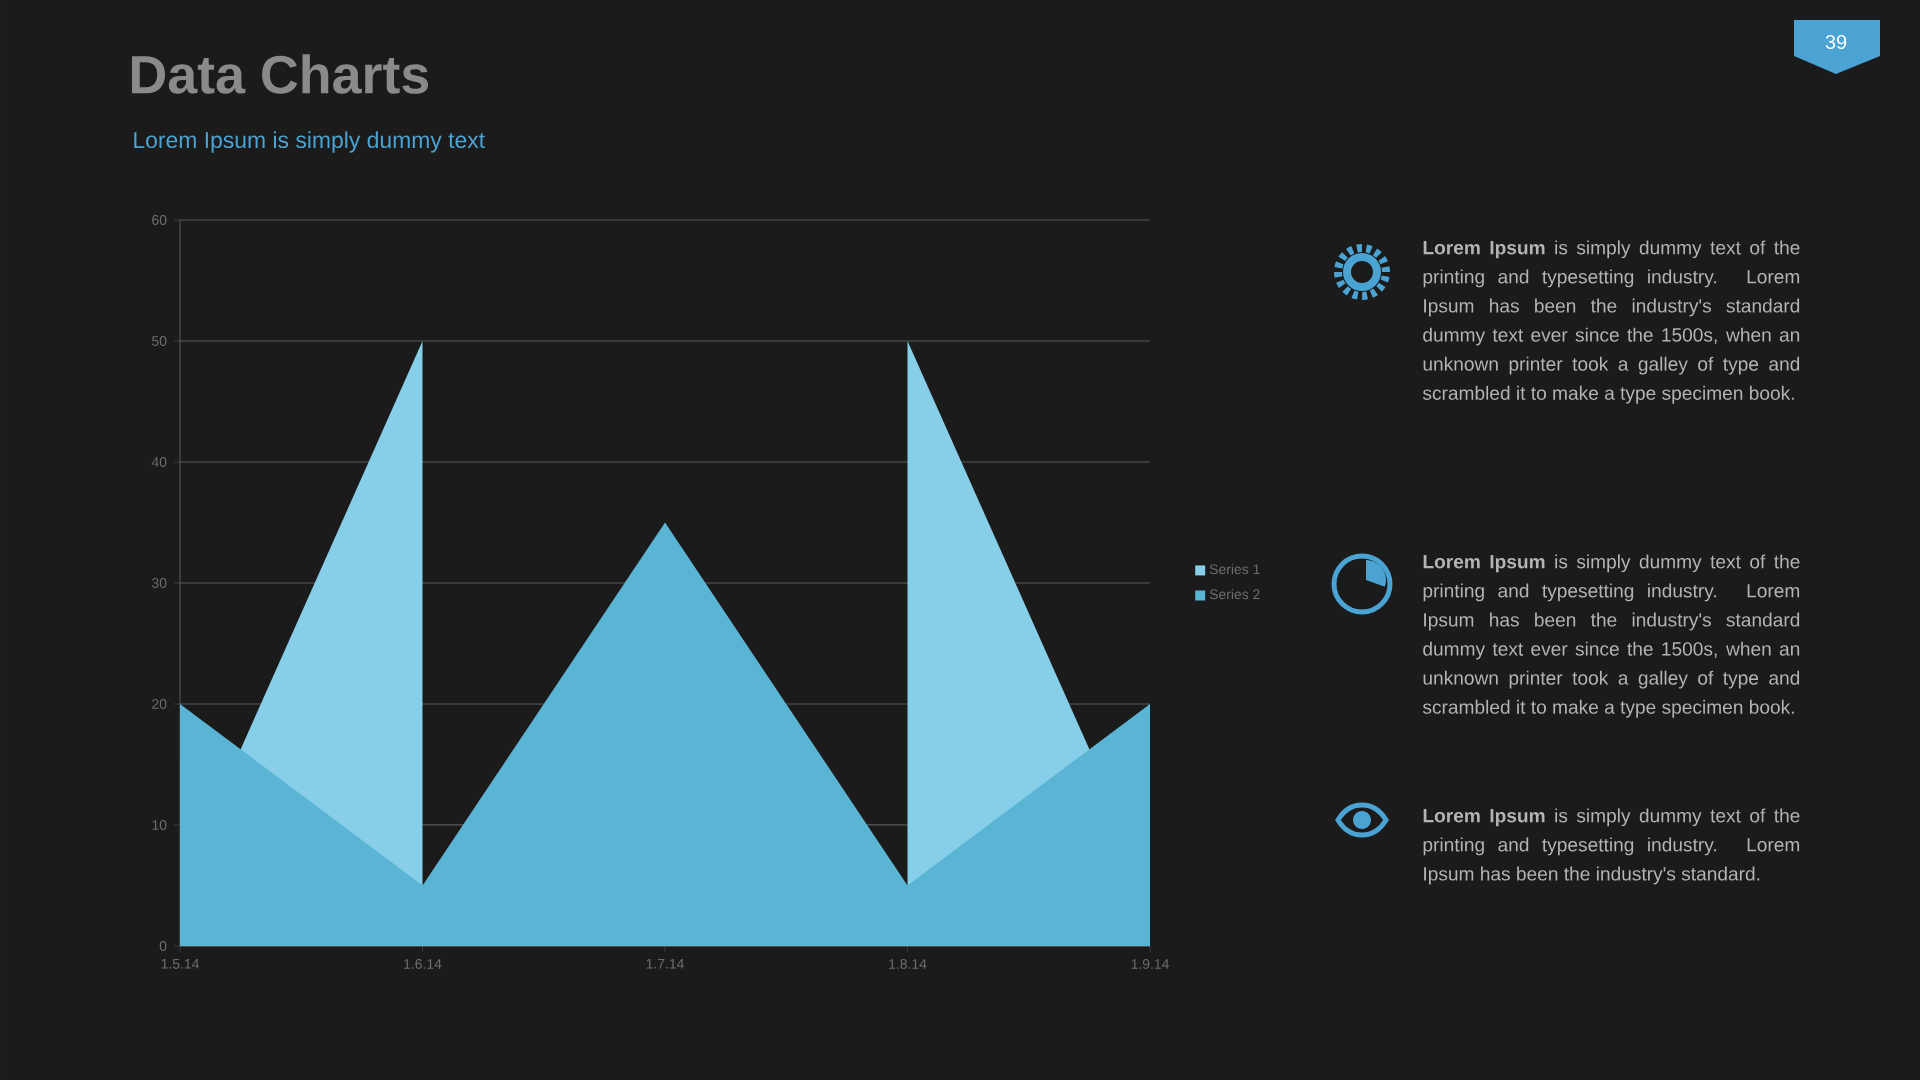  Describe the element at coordinates (309, 142) in the screenshot. I see `chart-subtitle: Lorem Ipsum is simply dummy text` at that location.